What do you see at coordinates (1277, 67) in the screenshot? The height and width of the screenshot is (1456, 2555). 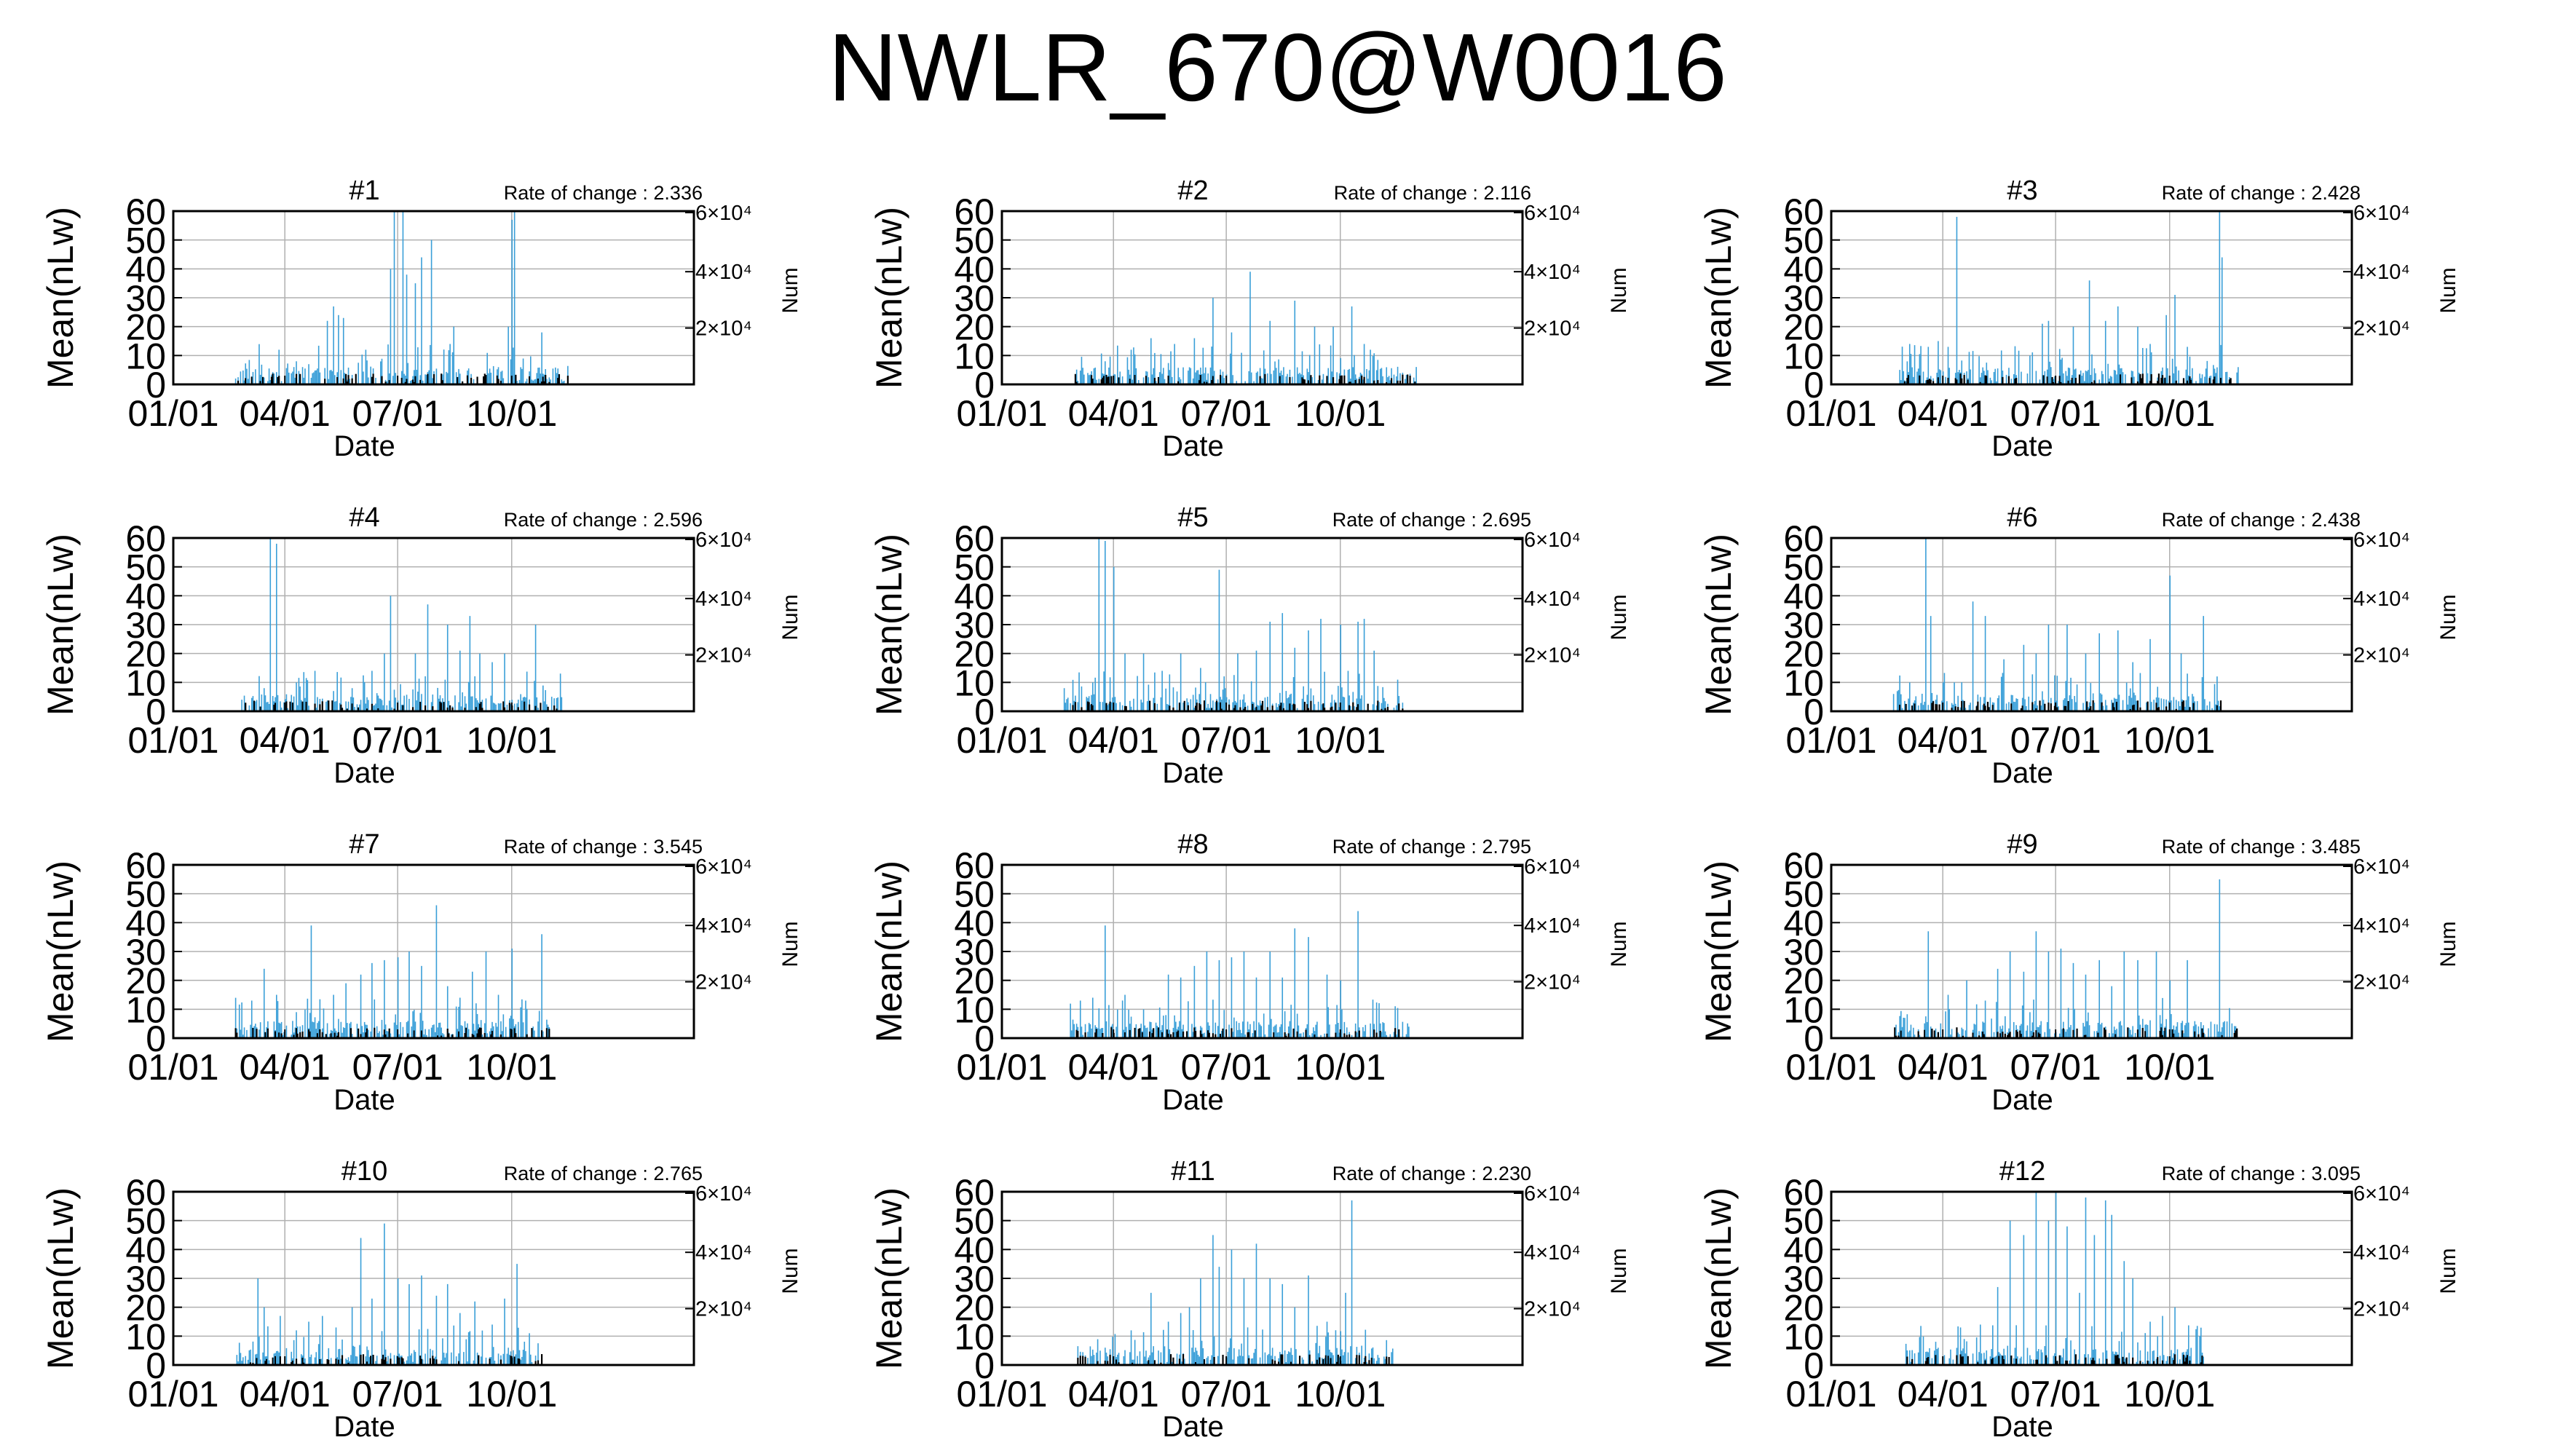 I see `figure-title: NWLR_670@W0016` at bounding box center [1277, 67].